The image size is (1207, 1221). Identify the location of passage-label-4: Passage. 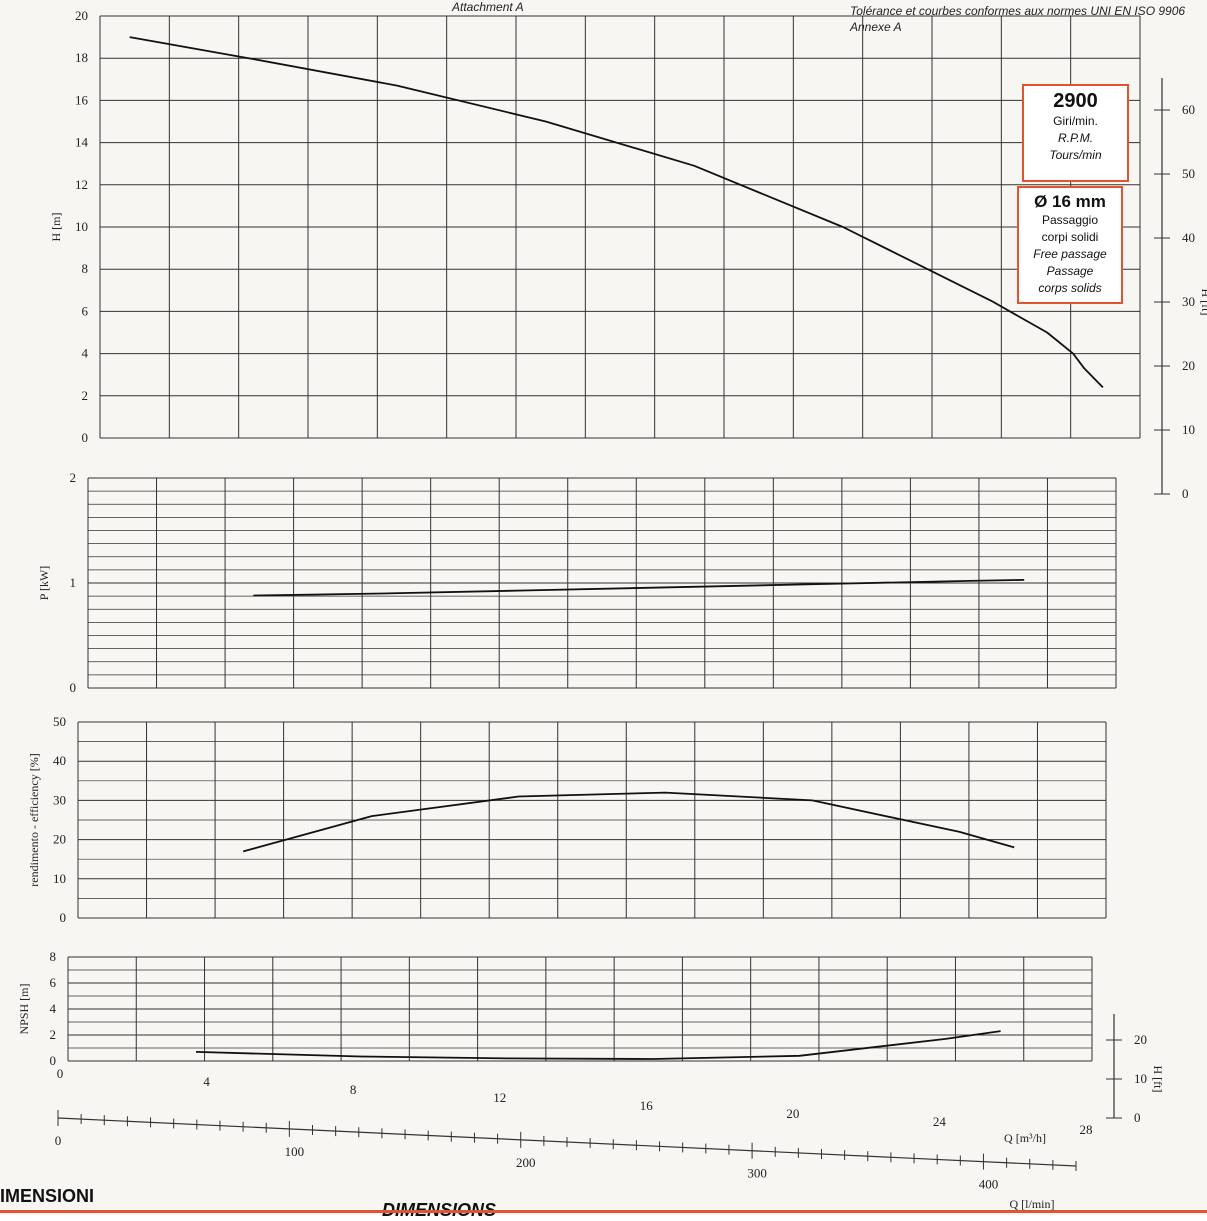
(1070, 271).